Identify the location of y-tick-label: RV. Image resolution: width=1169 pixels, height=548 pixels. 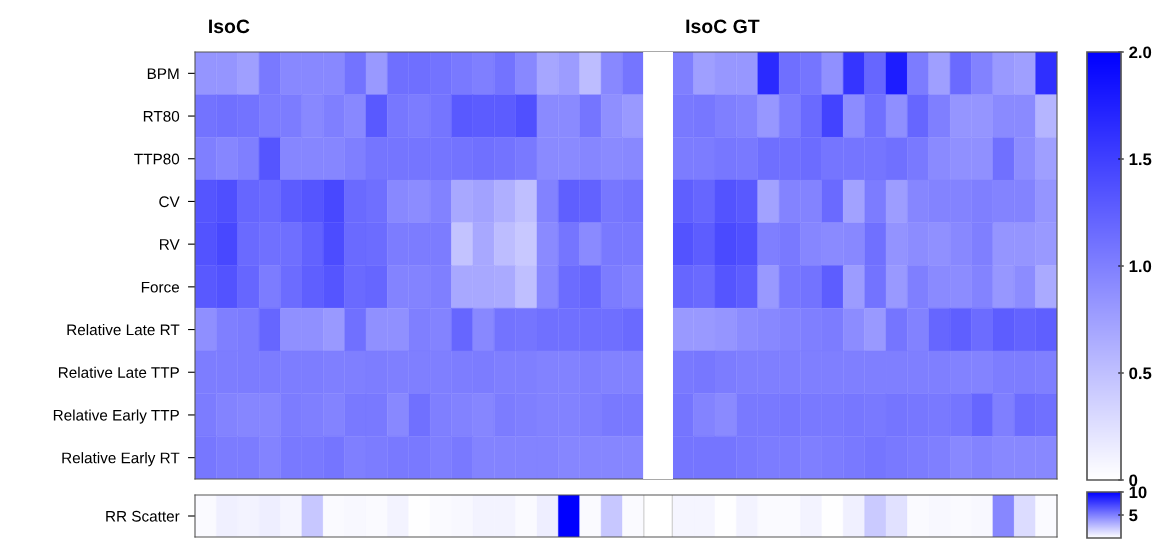
(170, 244).